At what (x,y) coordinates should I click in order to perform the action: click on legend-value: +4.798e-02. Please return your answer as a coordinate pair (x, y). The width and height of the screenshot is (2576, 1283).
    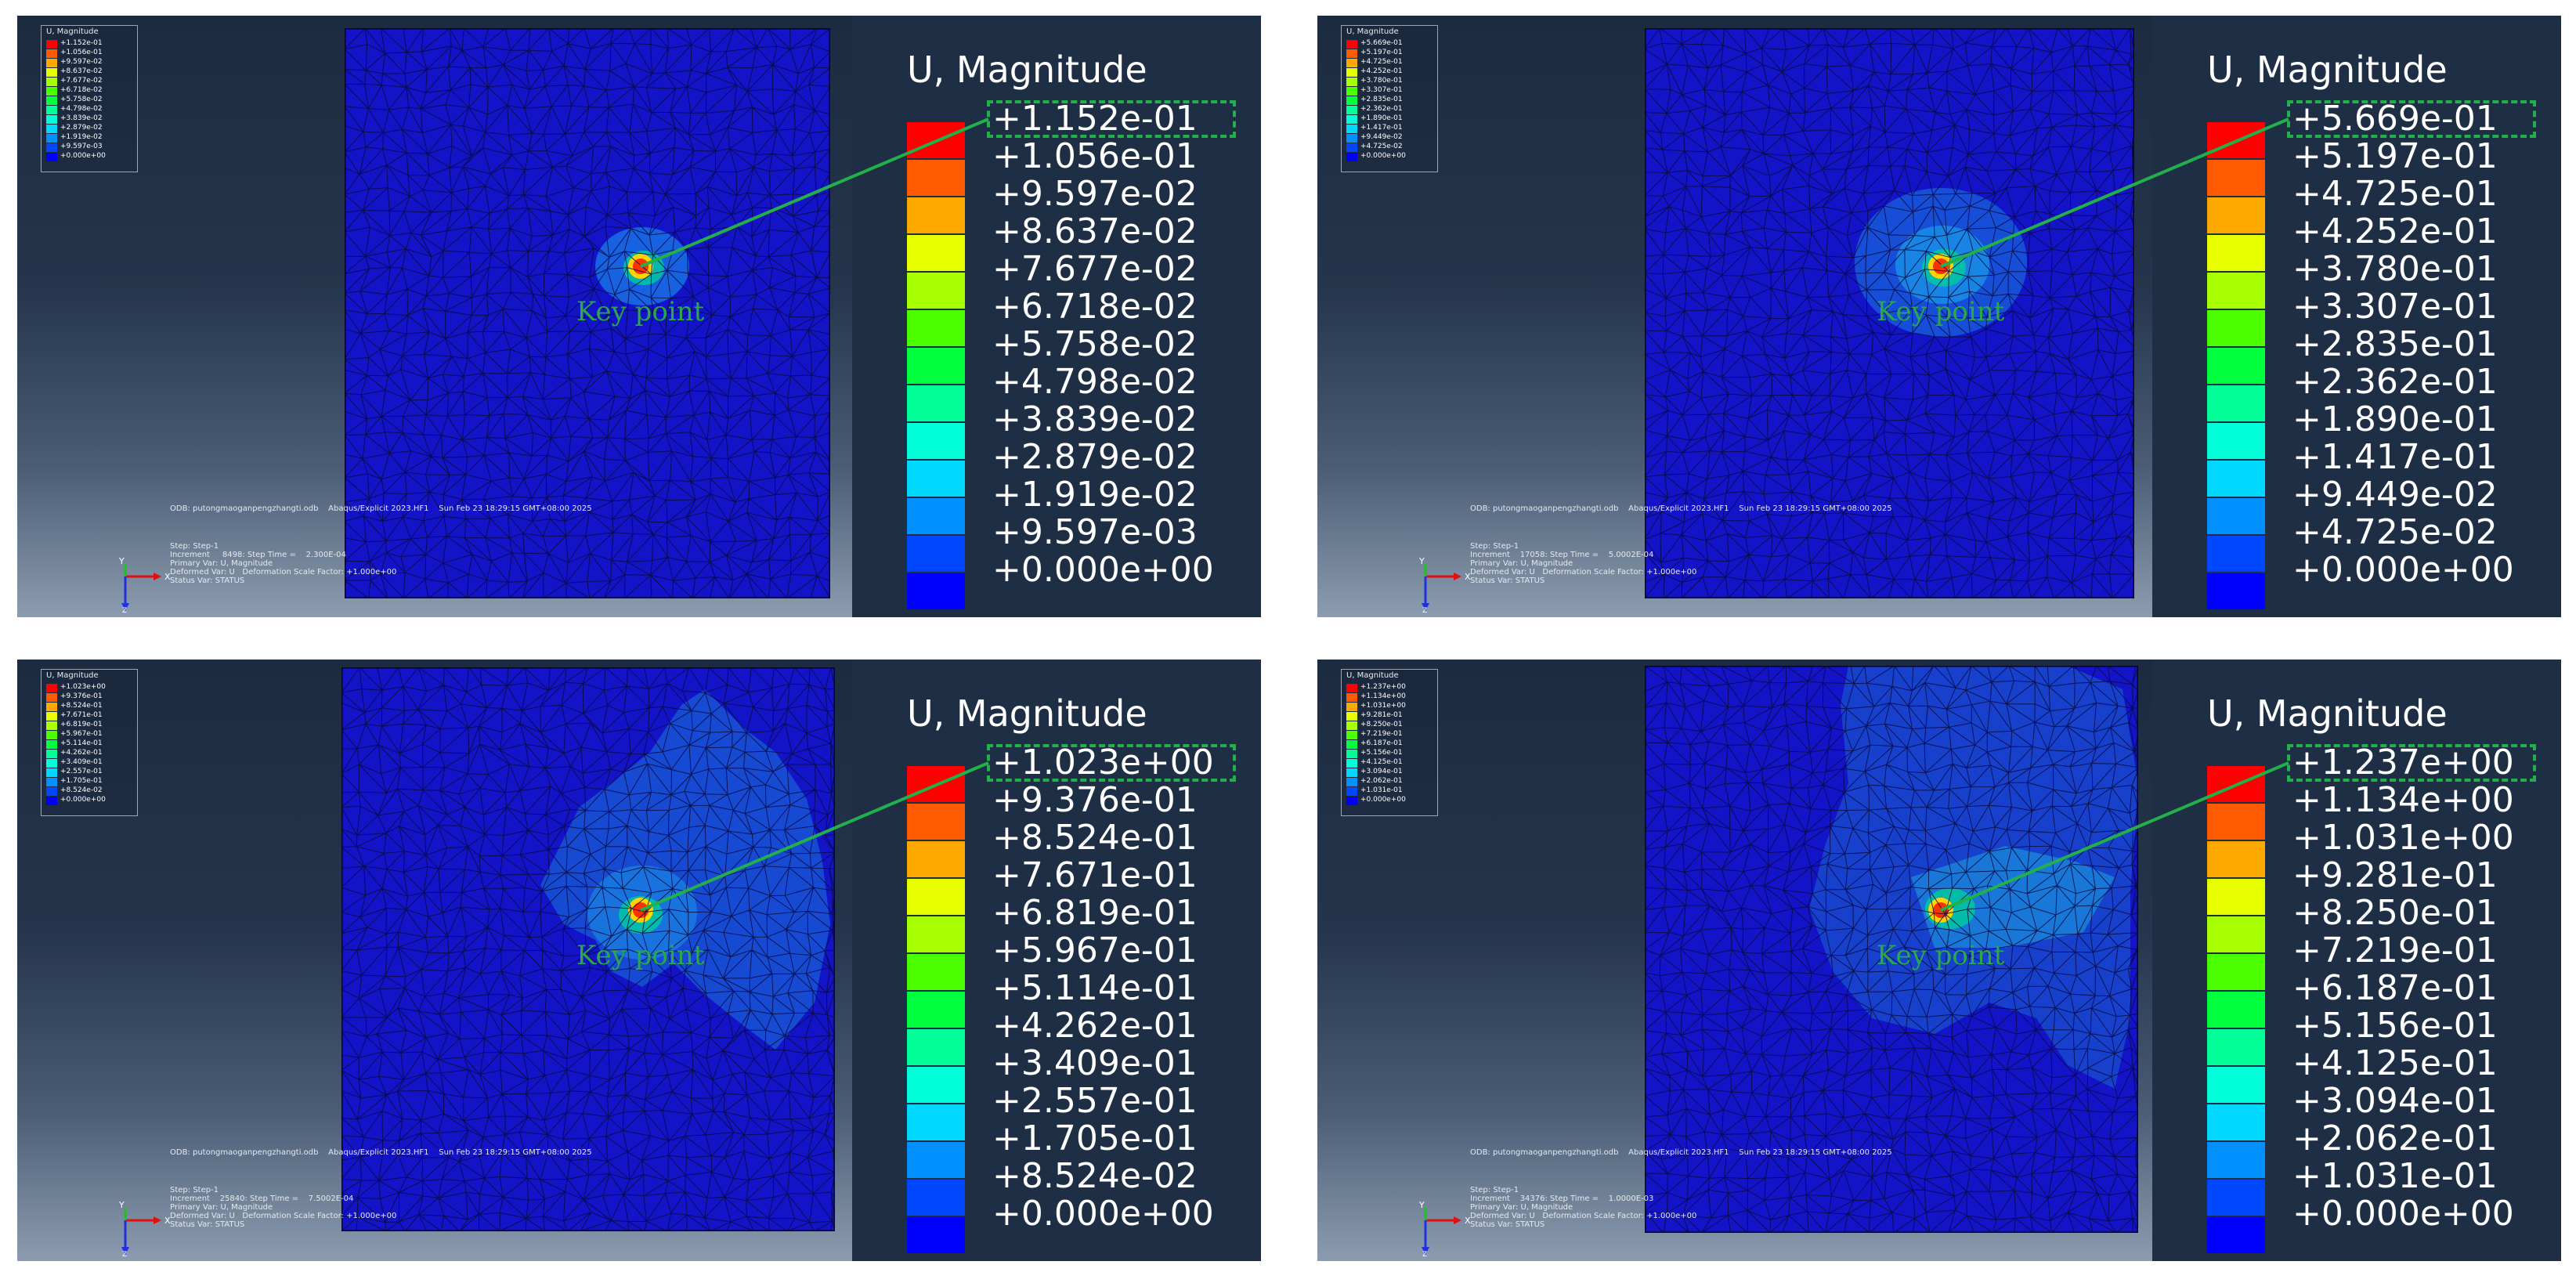
    Looking at the image, I should click on (1095, 382).